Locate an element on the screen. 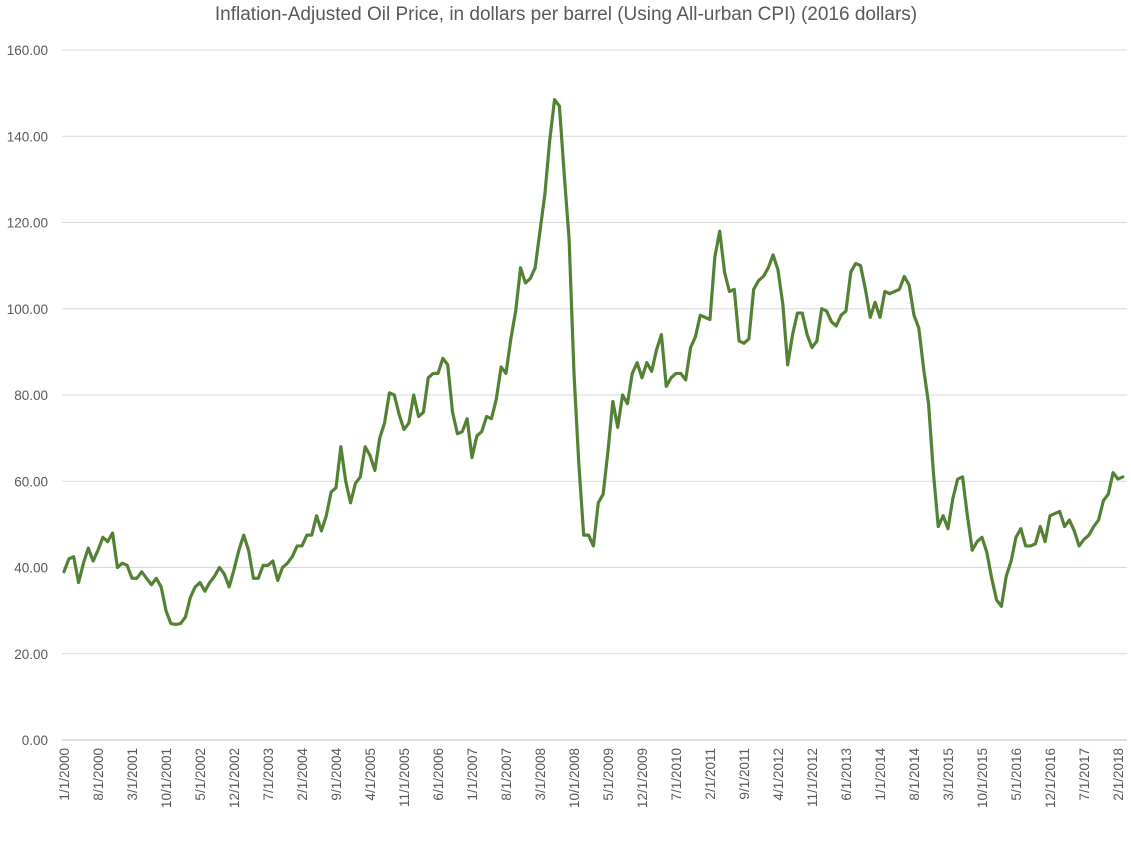 The width and height of the screenshot is (1131, 841). x-tick-label: 12/1/2002 is located at coordinates (234, 778).